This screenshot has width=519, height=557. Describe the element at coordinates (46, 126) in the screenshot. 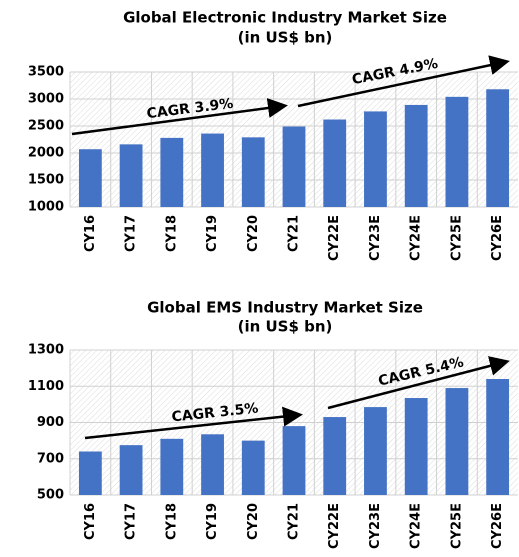

I see `y-tick-label: 2500` at that location.